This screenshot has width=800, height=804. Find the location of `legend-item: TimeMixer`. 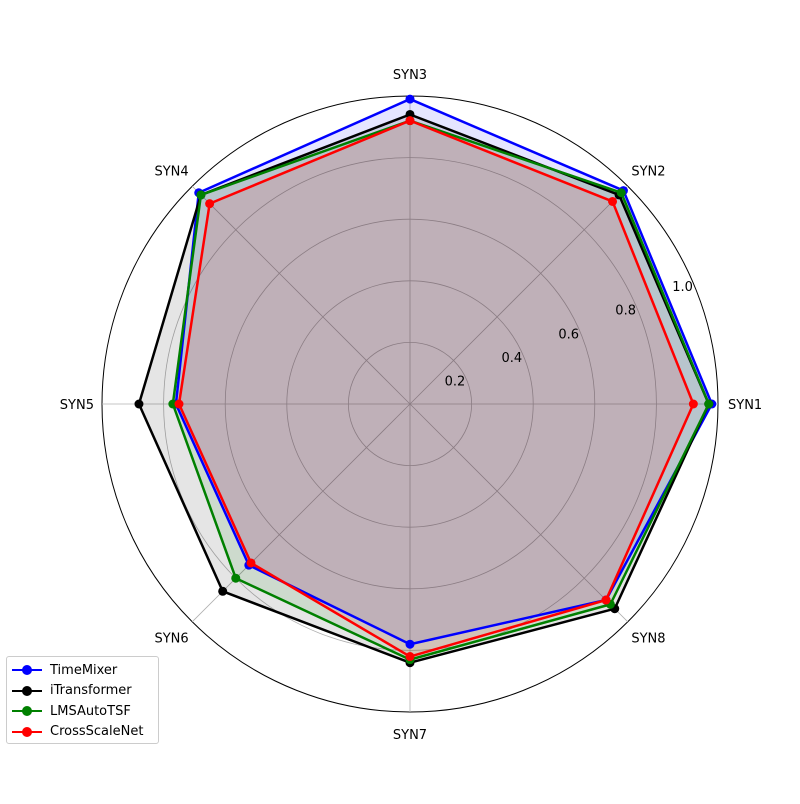

legend-item: TimeMixer is located at coordinates (82, 670).